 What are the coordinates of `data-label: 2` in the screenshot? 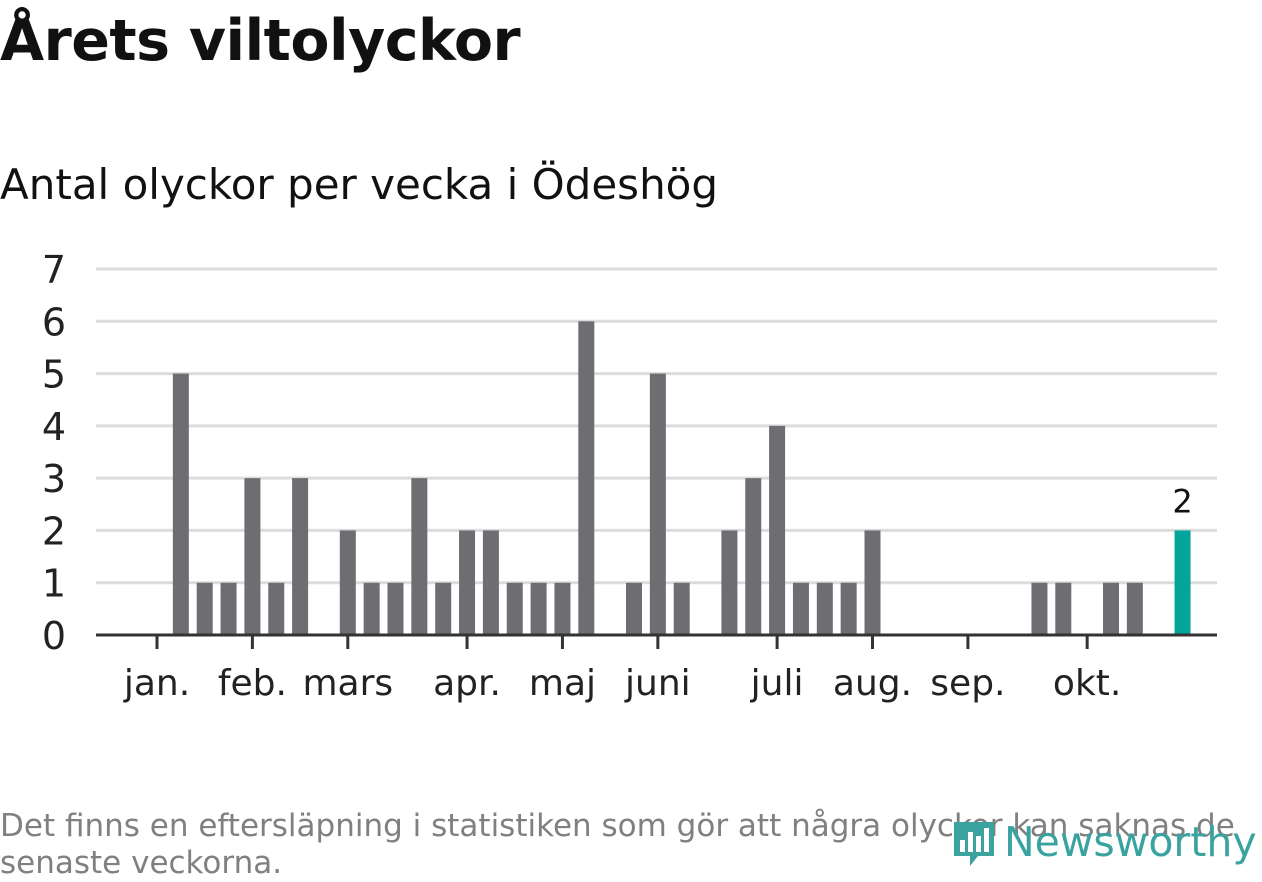 It's located at (1182, 501).